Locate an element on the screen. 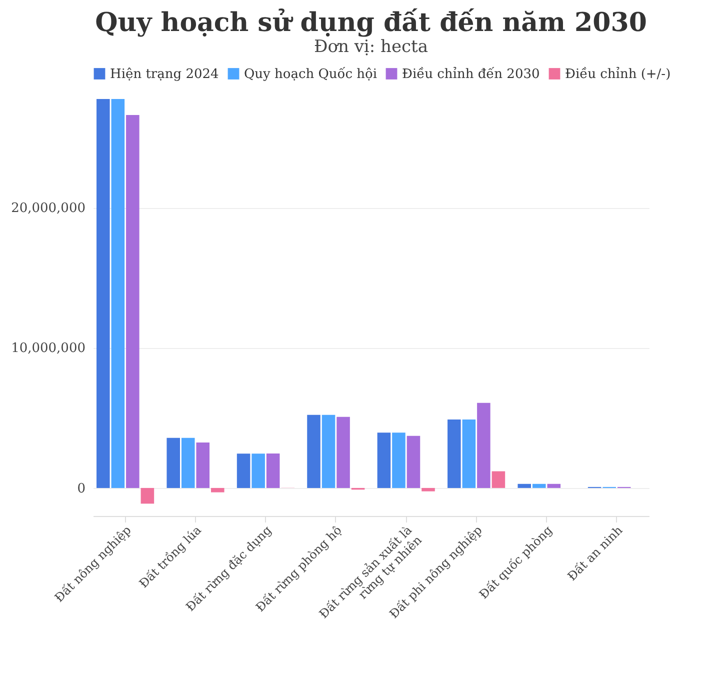 The width and height of the screenshot is (714, 687). legend-label: Điều chỉnh đến 2030 is located at coordinates (471, 74).